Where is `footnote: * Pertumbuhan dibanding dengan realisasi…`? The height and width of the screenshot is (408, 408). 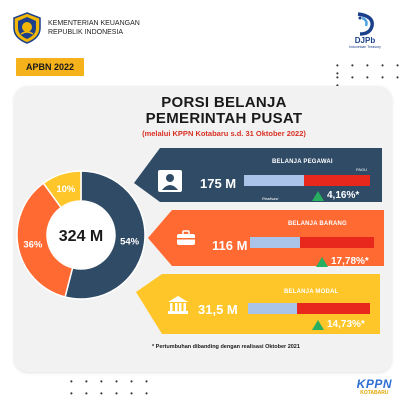
footnote: * Pertumbuhan dibanding dengan realisasi… is located at coordinates (226, 347).